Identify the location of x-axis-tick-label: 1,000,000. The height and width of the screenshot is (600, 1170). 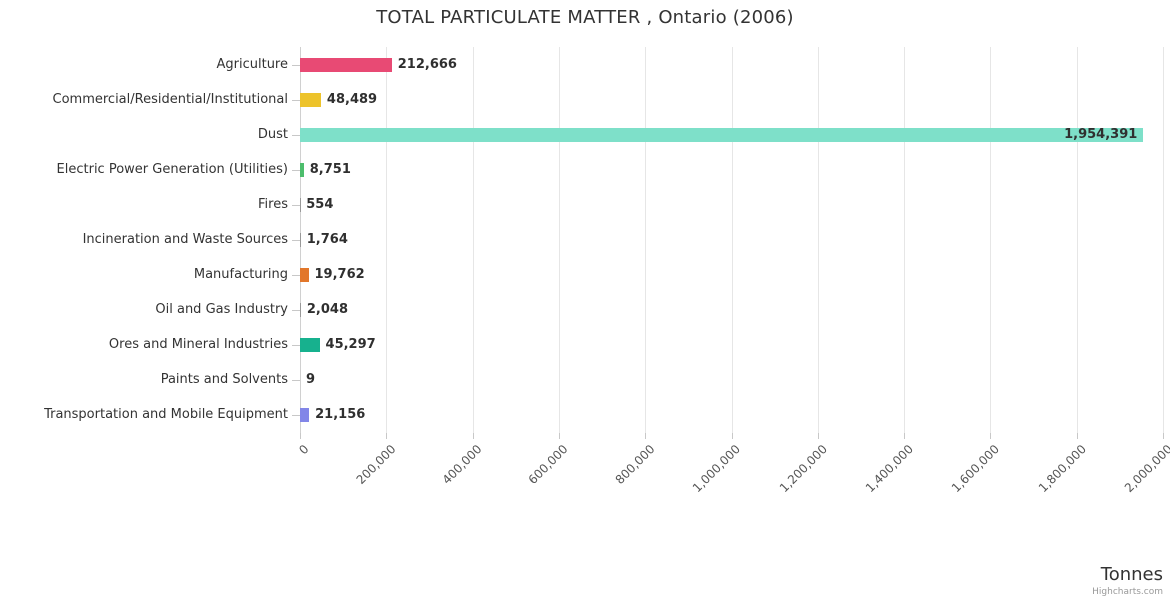
(717, 469).